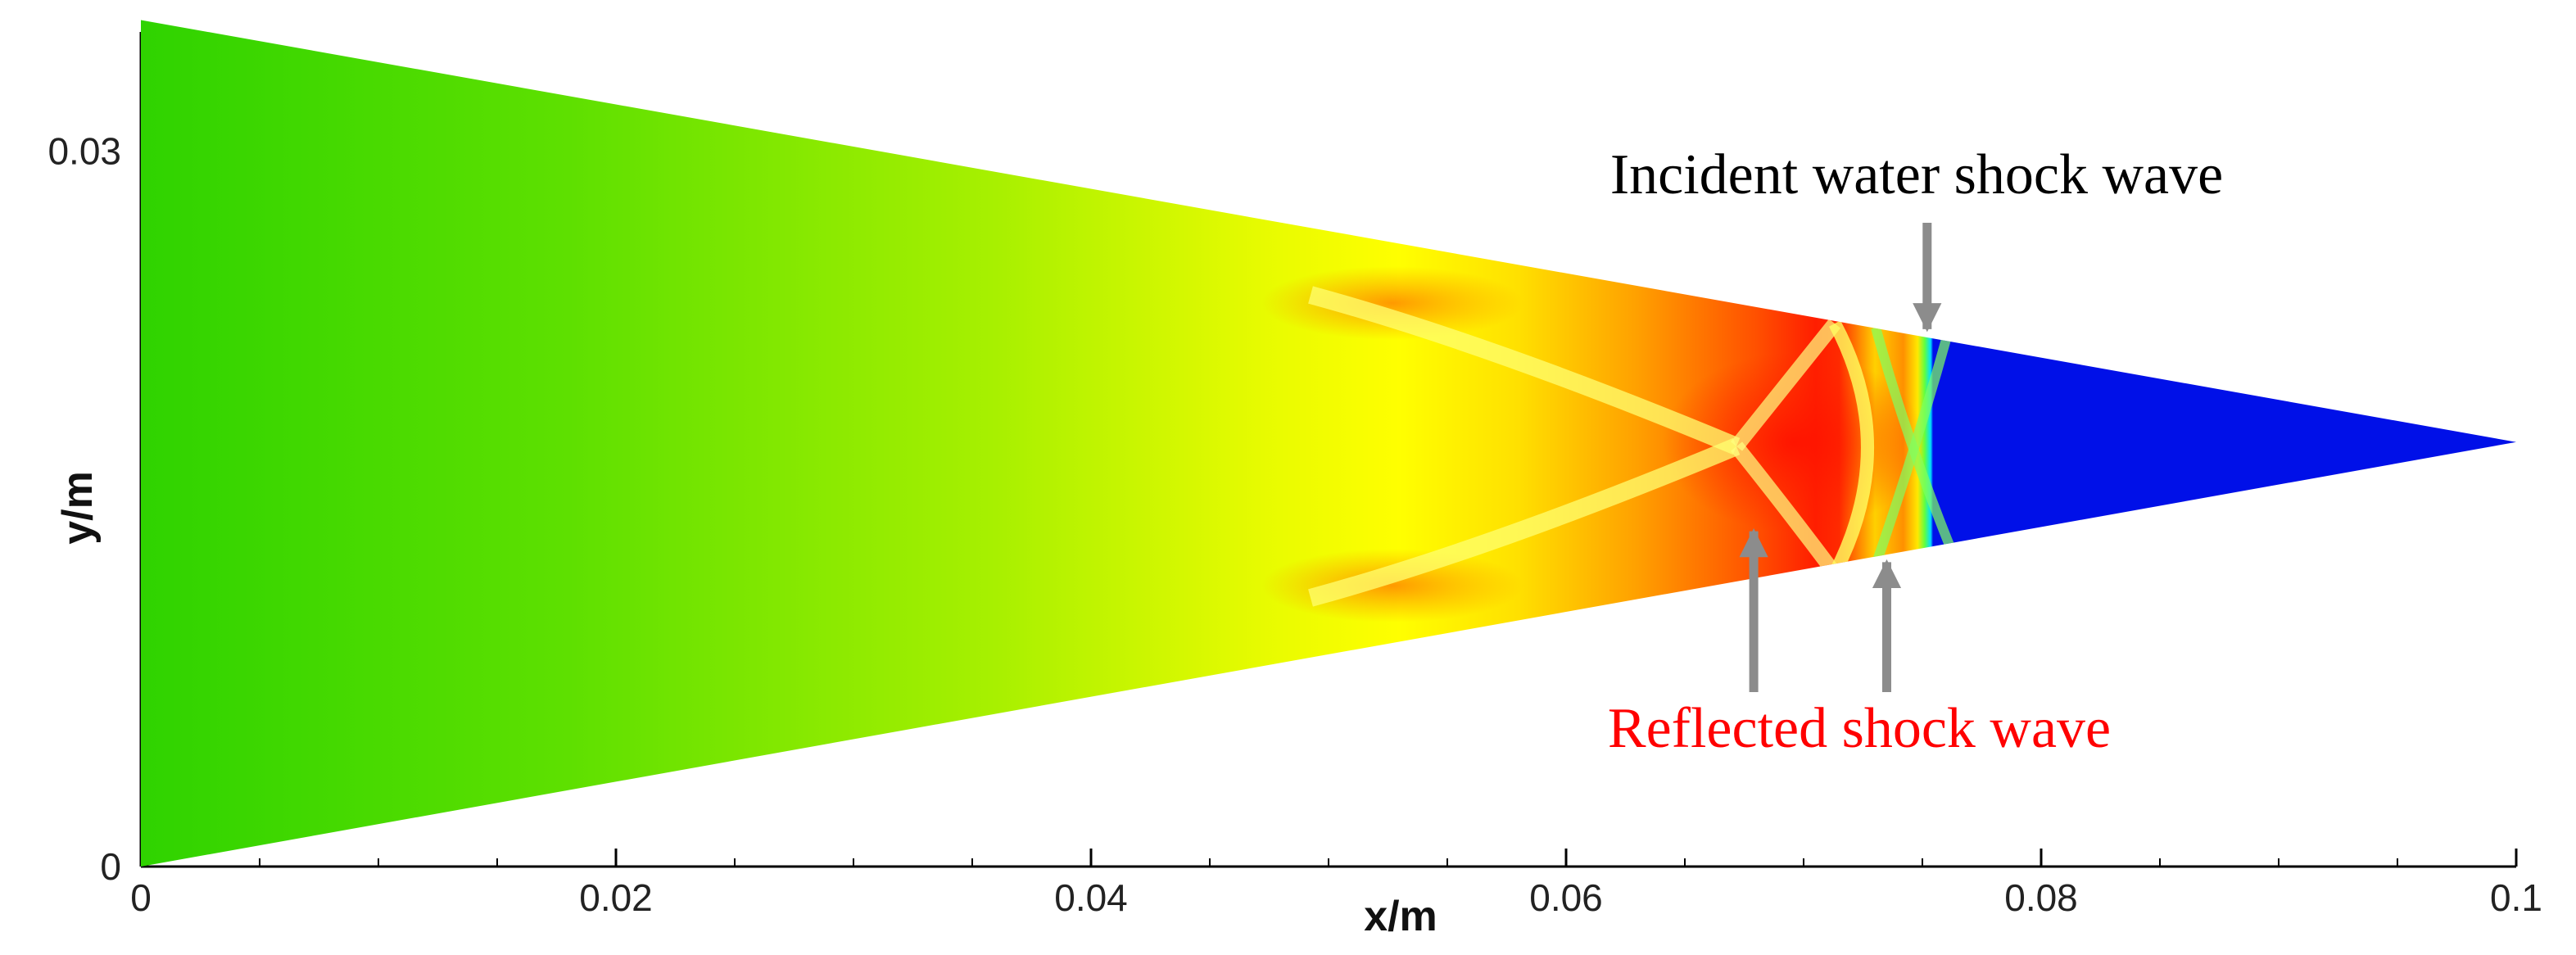 The image size is (2576, 955). I want to click on incident-shock-label: Incident water shock wave, so click(1916, 174).